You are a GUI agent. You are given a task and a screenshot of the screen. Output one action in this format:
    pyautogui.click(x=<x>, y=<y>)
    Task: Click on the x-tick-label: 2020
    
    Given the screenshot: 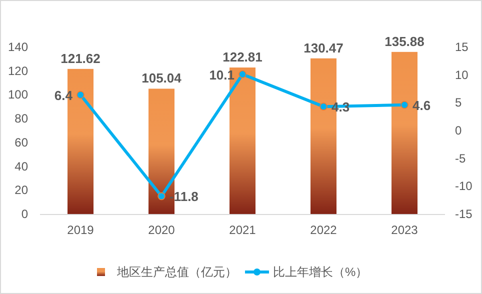 What is the action you would take?
    pyautogui.click(x=162, y=230)
    